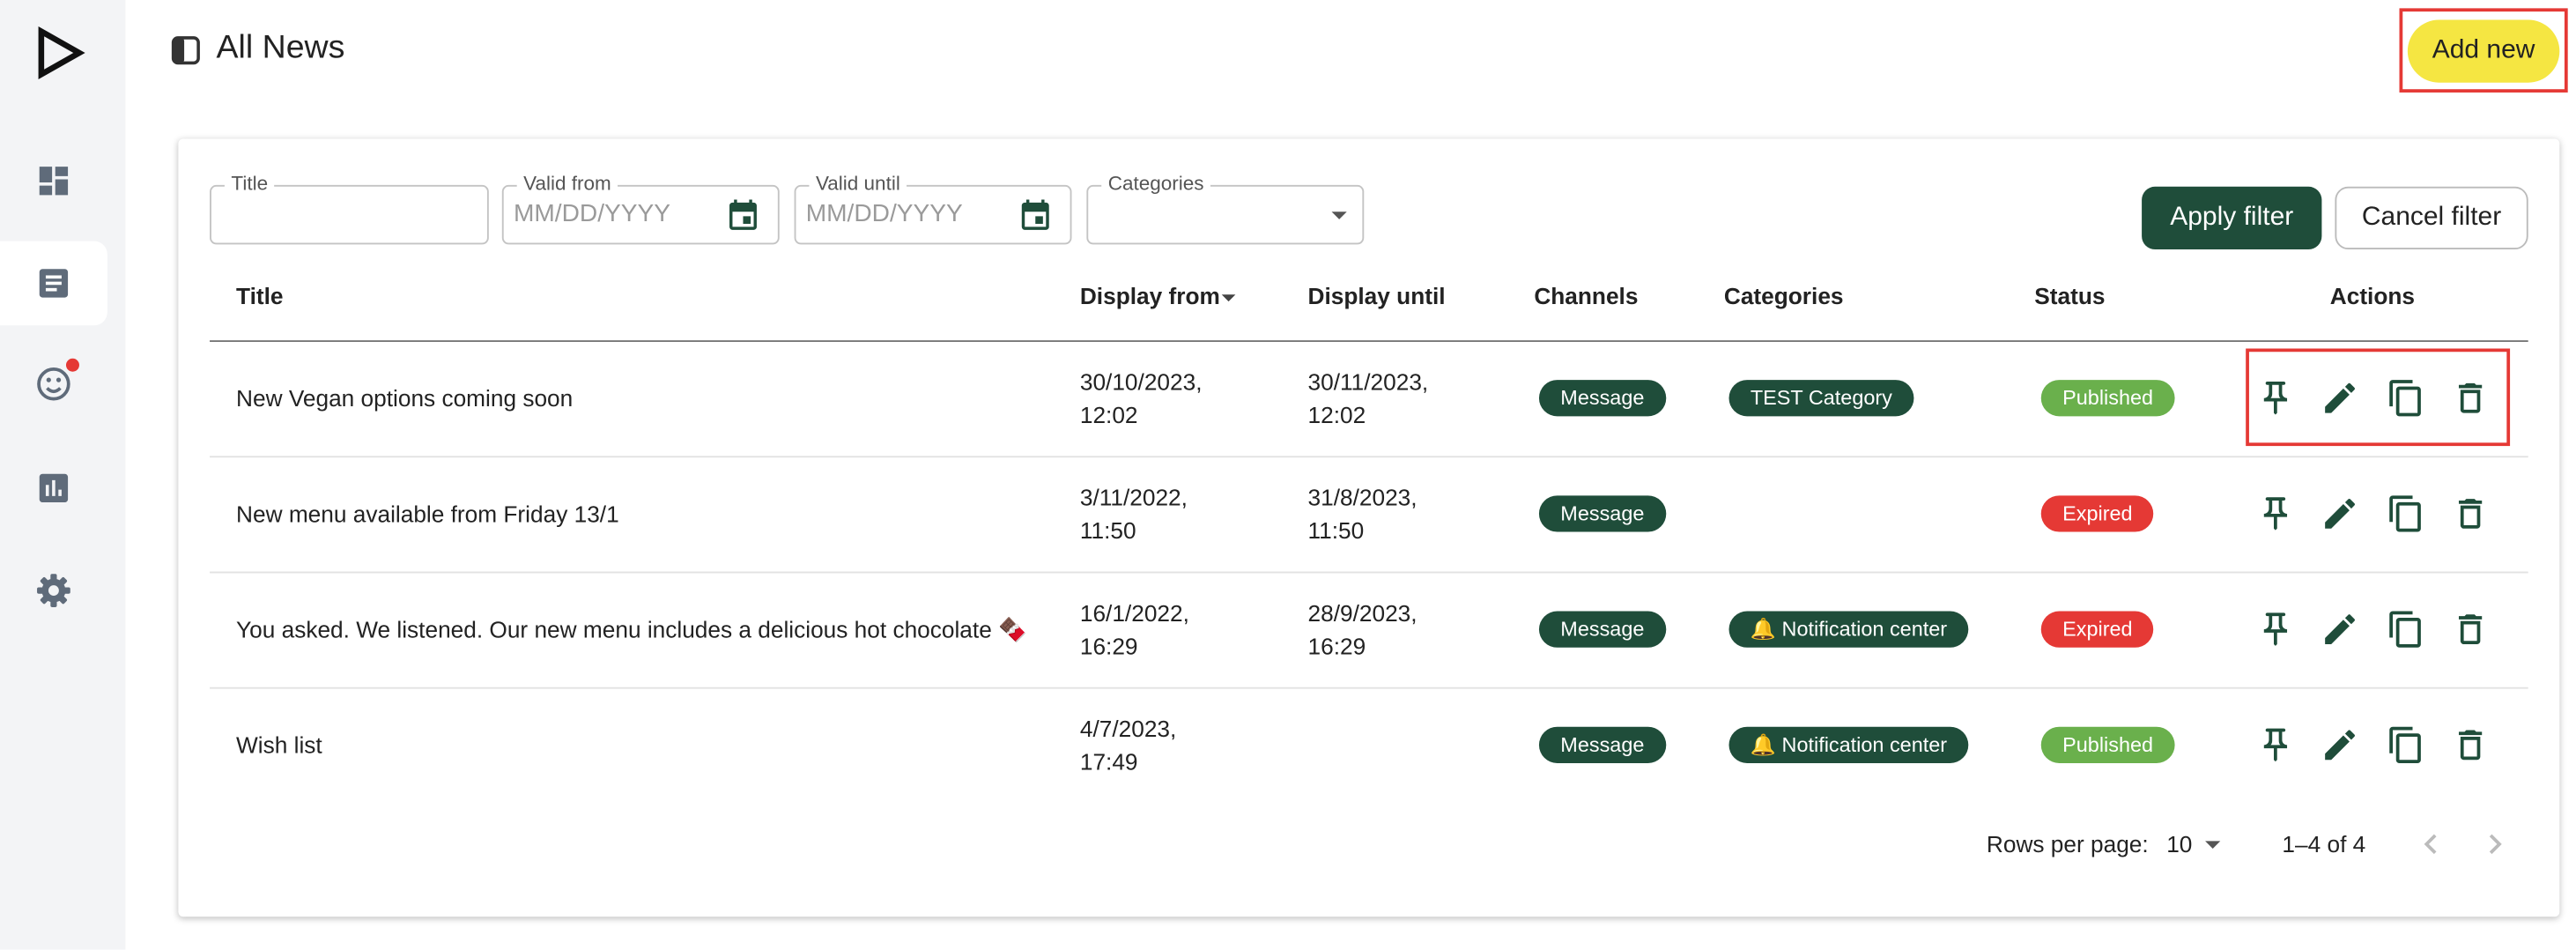  What do you see at coordinates (2067, 844) in the screenshot?
I see `rows-per-page-label: Rows per page:` at bounding box center [2067, 844].